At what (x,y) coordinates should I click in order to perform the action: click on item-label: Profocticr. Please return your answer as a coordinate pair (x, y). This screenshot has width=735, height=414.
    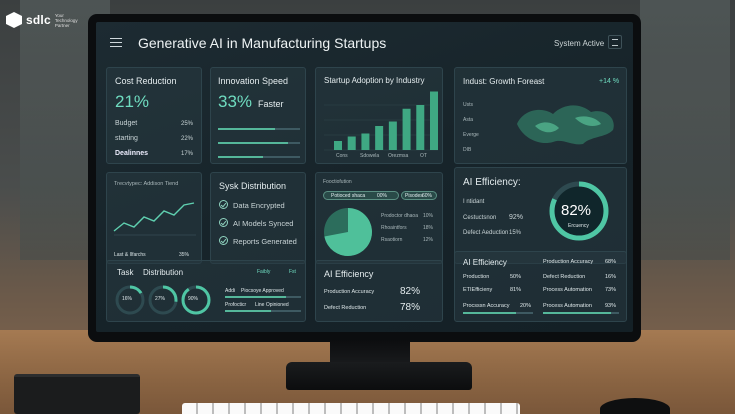
    Looking at the image, I should click on (236, 305).